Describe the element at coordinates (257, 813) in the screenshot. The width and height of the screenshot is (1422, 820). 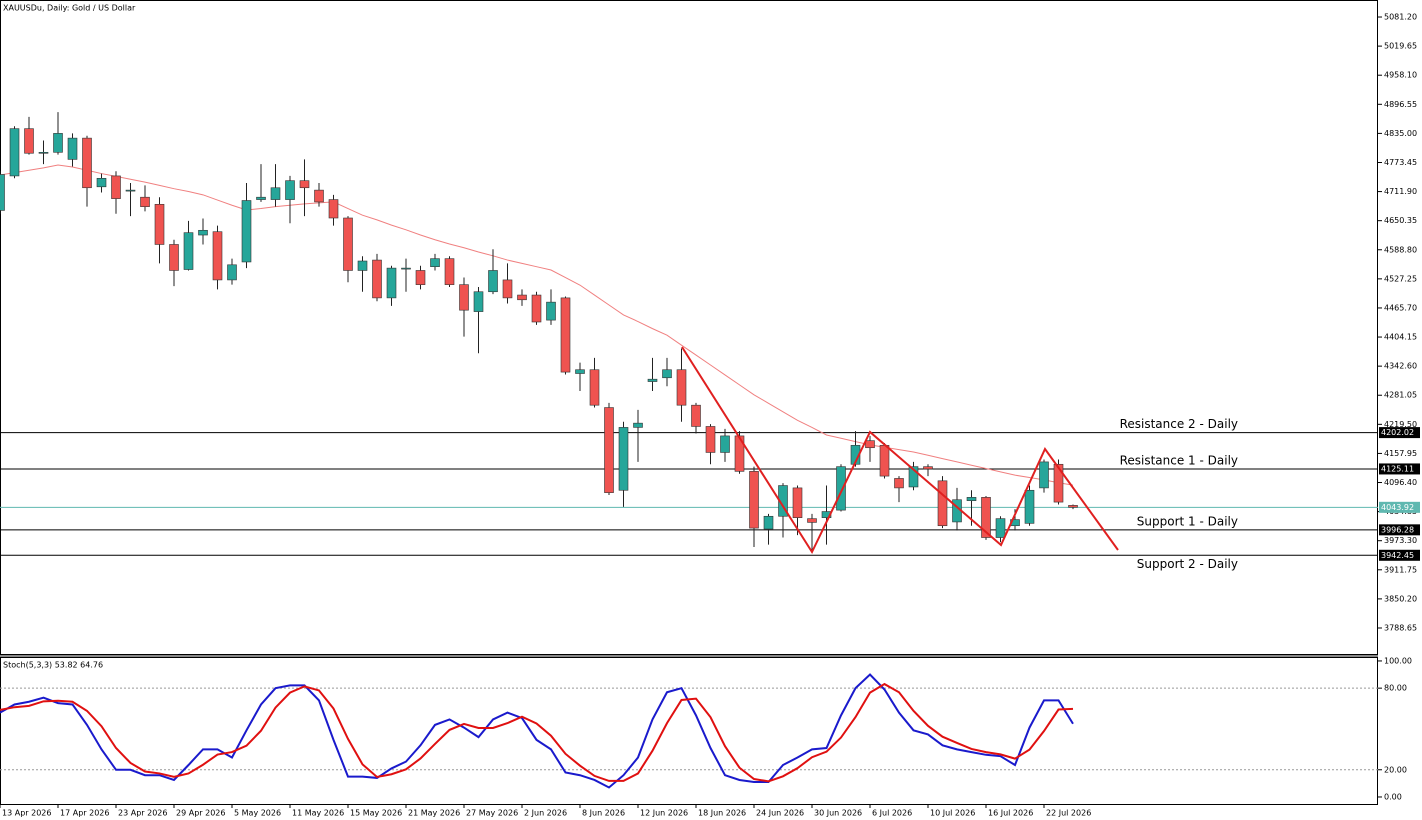
I see `x-tick-label: 5 May 2026` at that location.